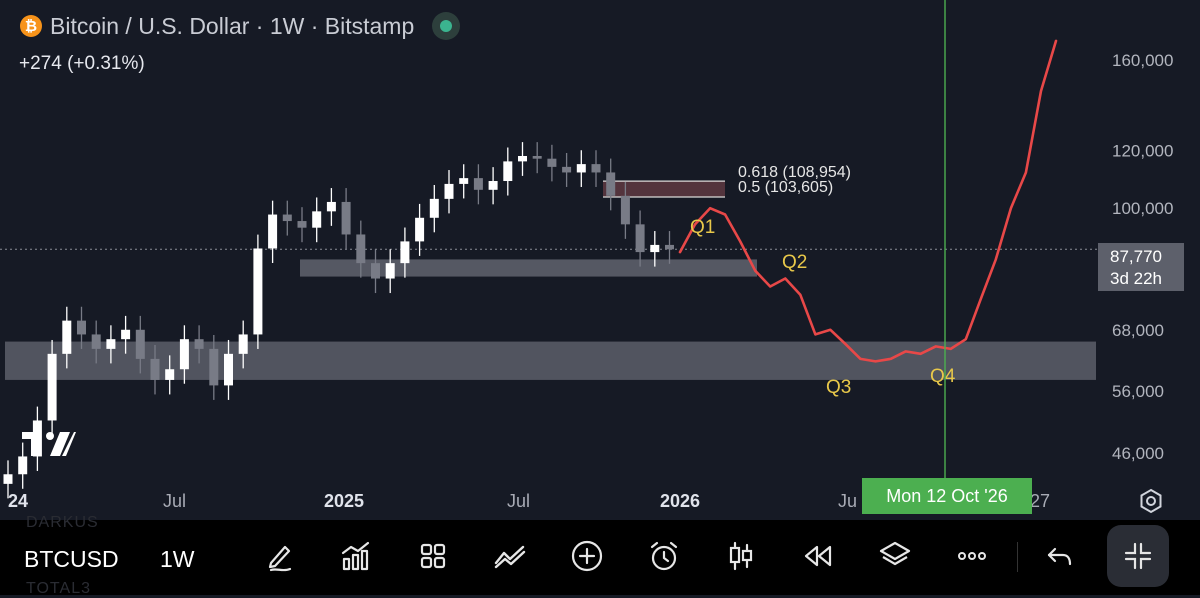  Describe the element at coordinates (818, 556) in the screenshot. I see `replay-icon` at that location.